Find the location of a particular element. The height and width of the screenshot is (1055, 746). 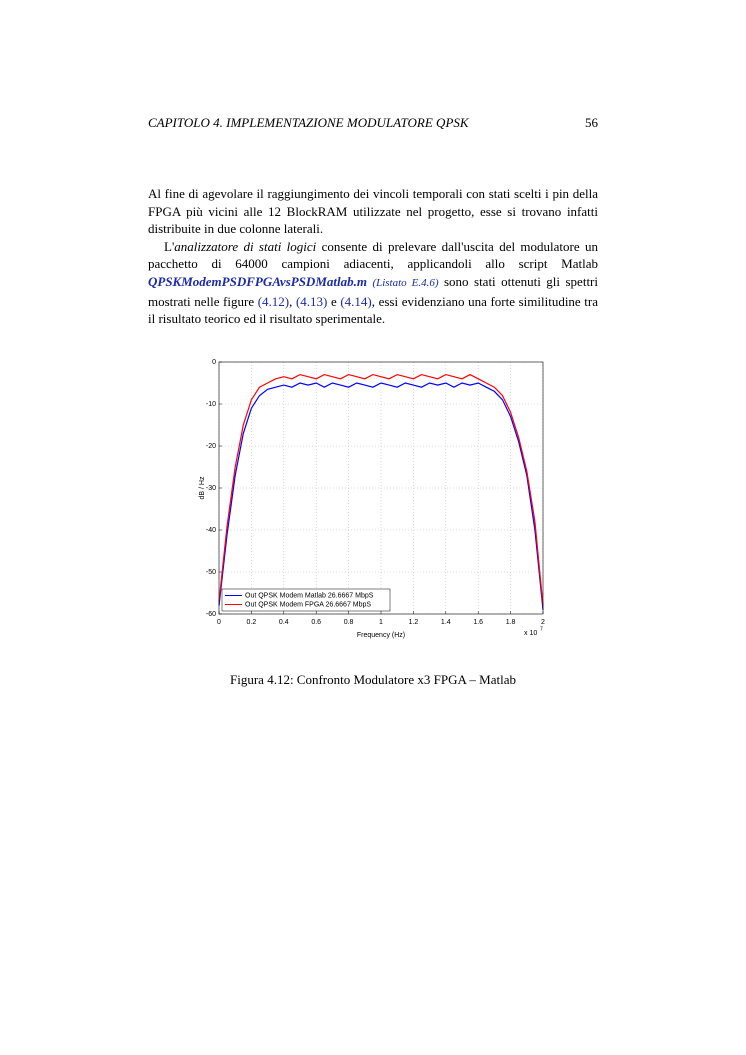

emphasis: analizzatore di stati logici is located at coordinates (245, 246).